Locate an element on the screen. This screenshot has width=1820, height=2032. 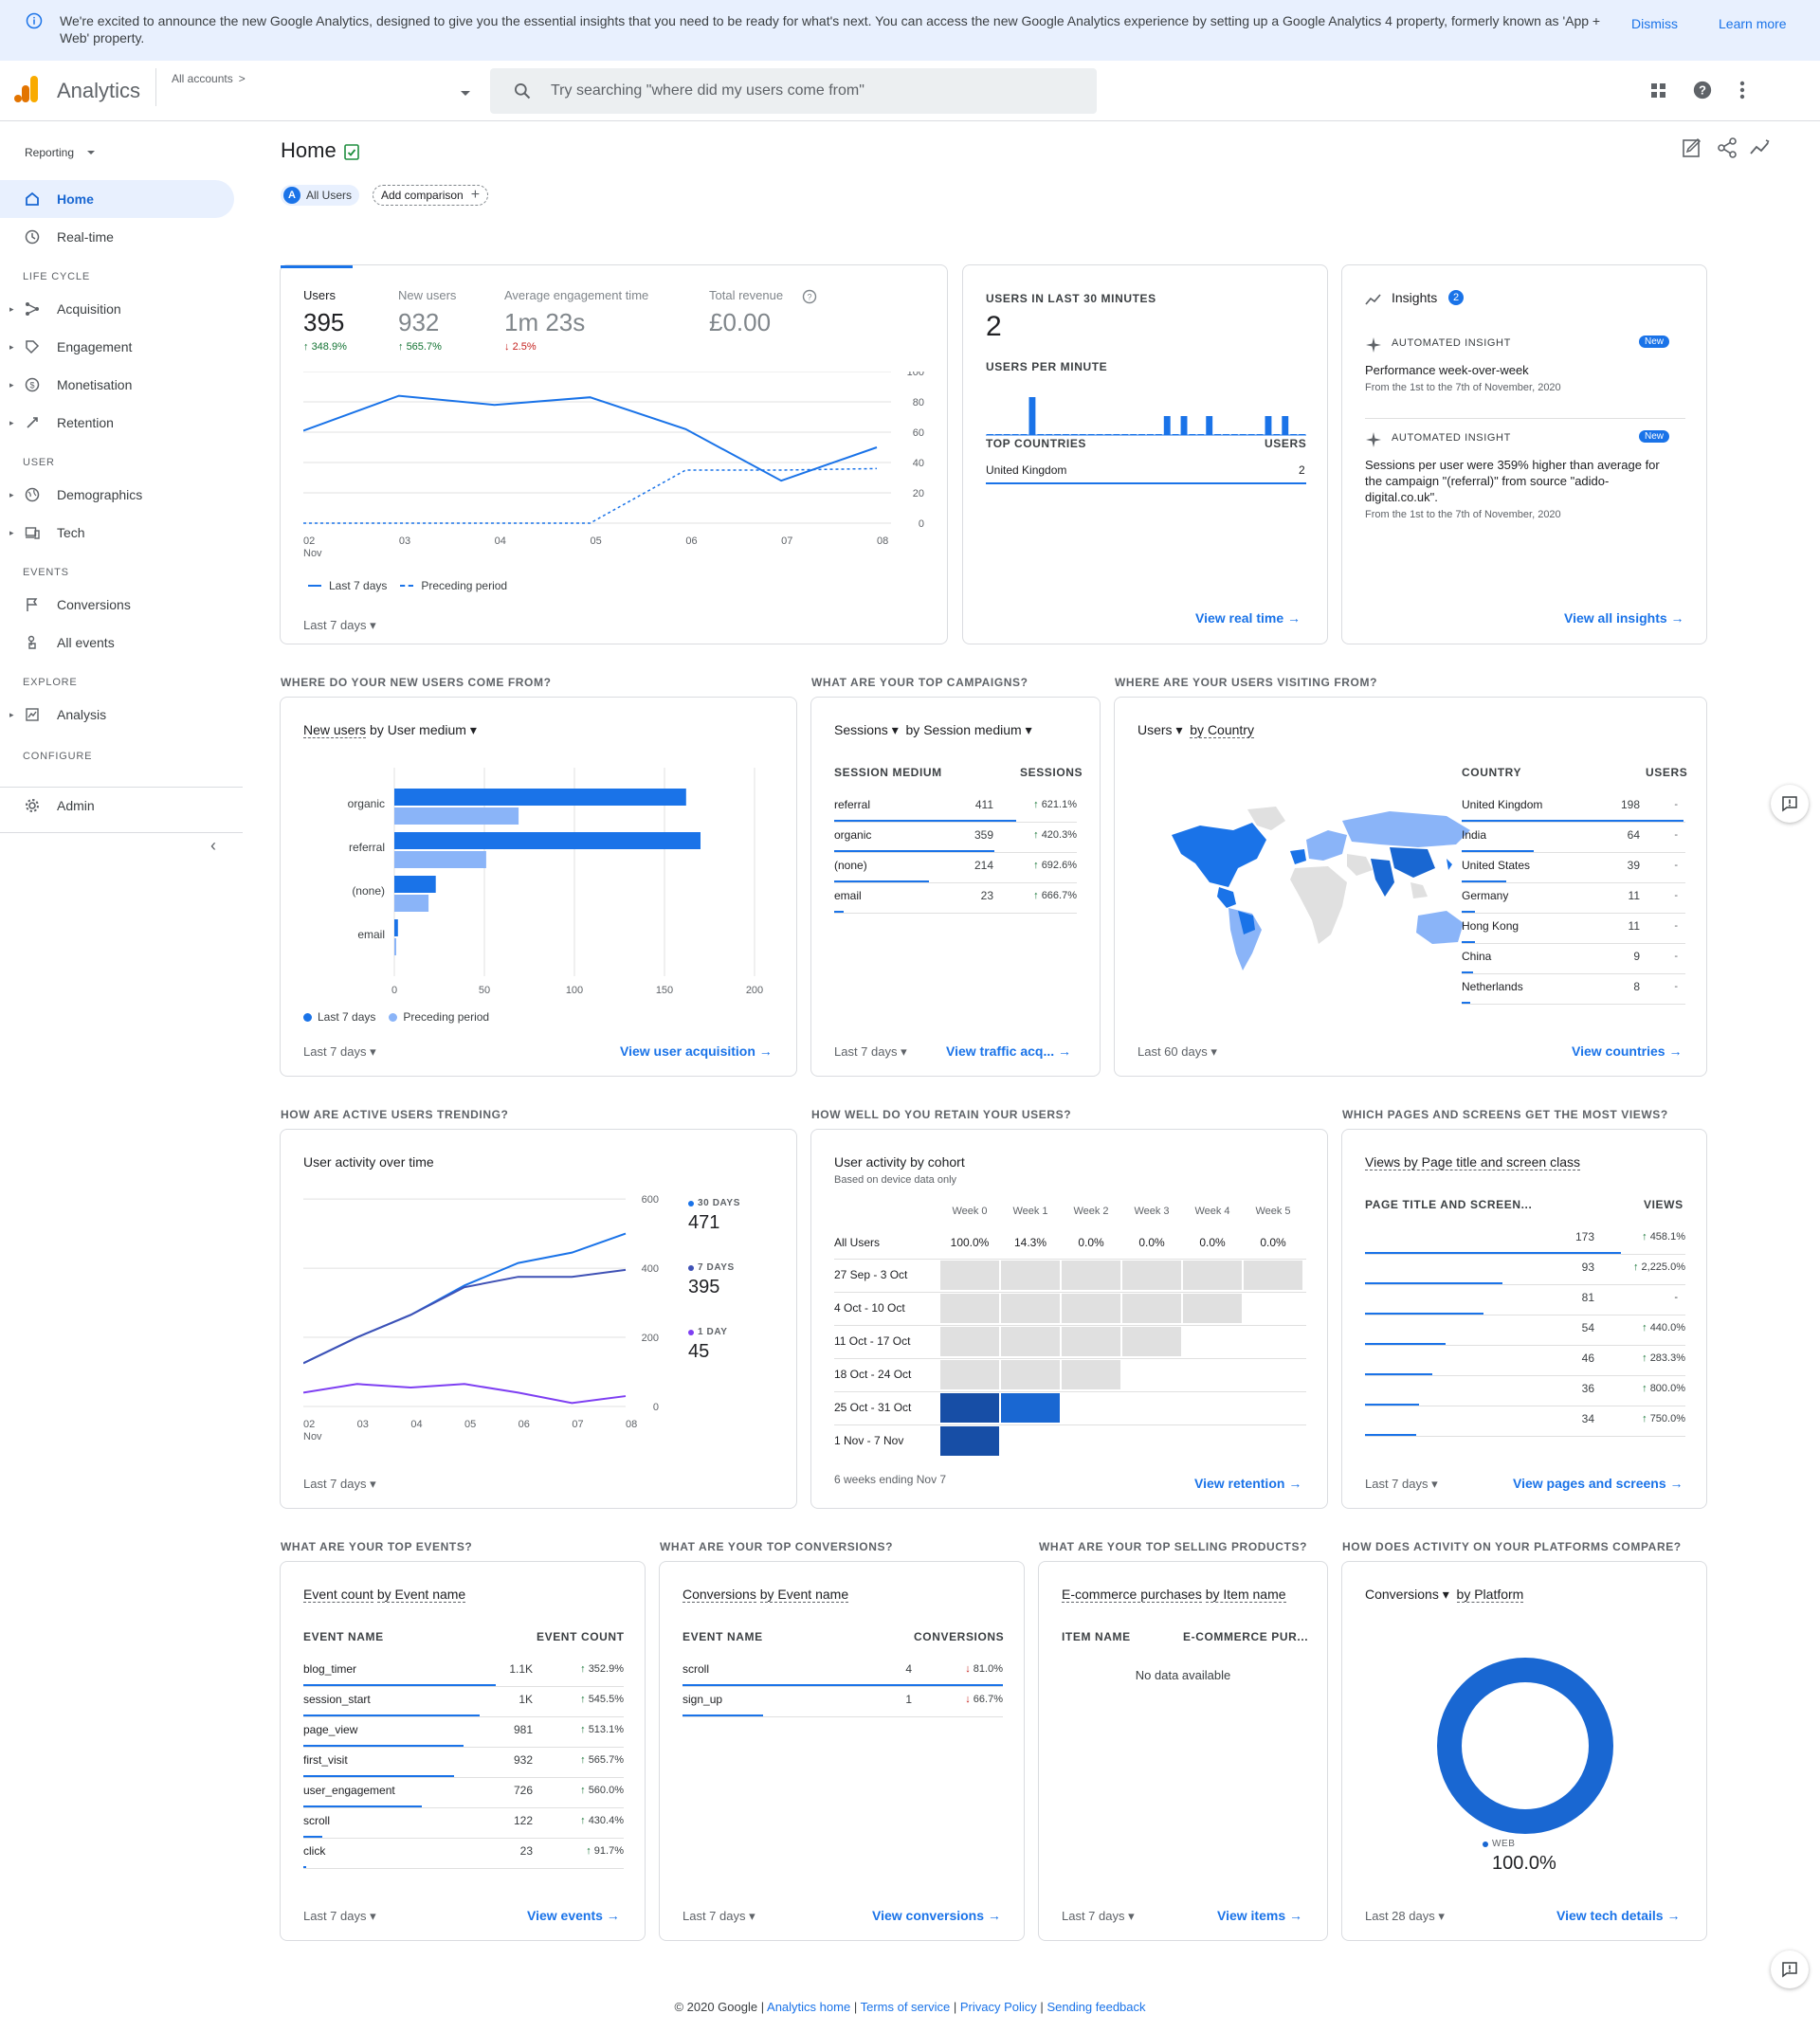
table-row: scroll 122 ↑ 430.4% is located at coordinates (463, 1823).